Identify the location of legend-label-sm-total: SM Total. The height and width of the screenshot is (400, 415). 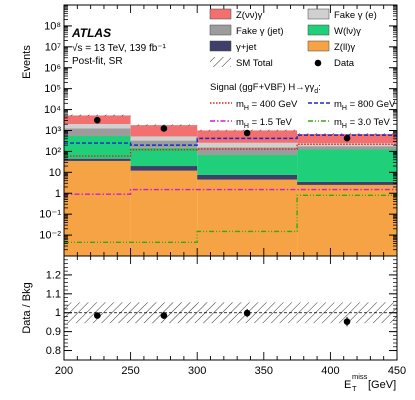
(254, 63).